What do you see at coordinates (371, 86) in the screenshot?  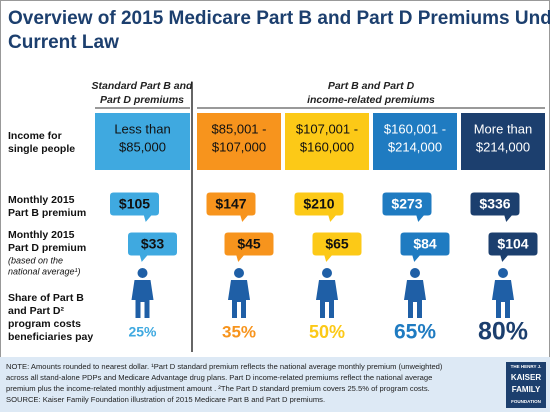 I see `group-header: Part B and Part D` at bounding box center [371, 86].